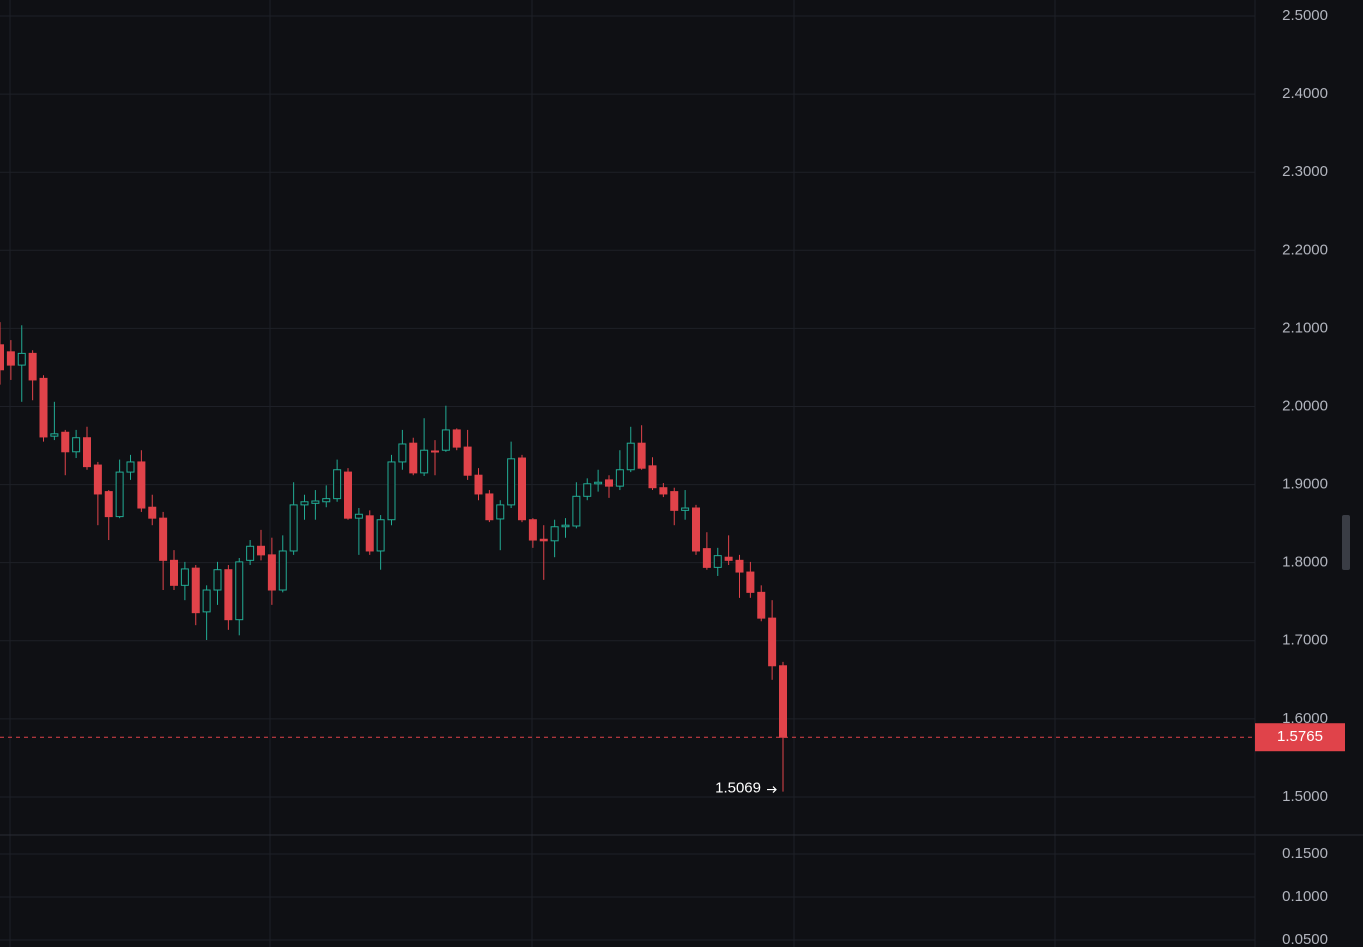 Image resolution: width=1363 pixels, height=947 pixels. What do you see at coordinates (738, 788) in the screenshot?
I see `low-label: 1.5069` at bounding box center [738, 788].